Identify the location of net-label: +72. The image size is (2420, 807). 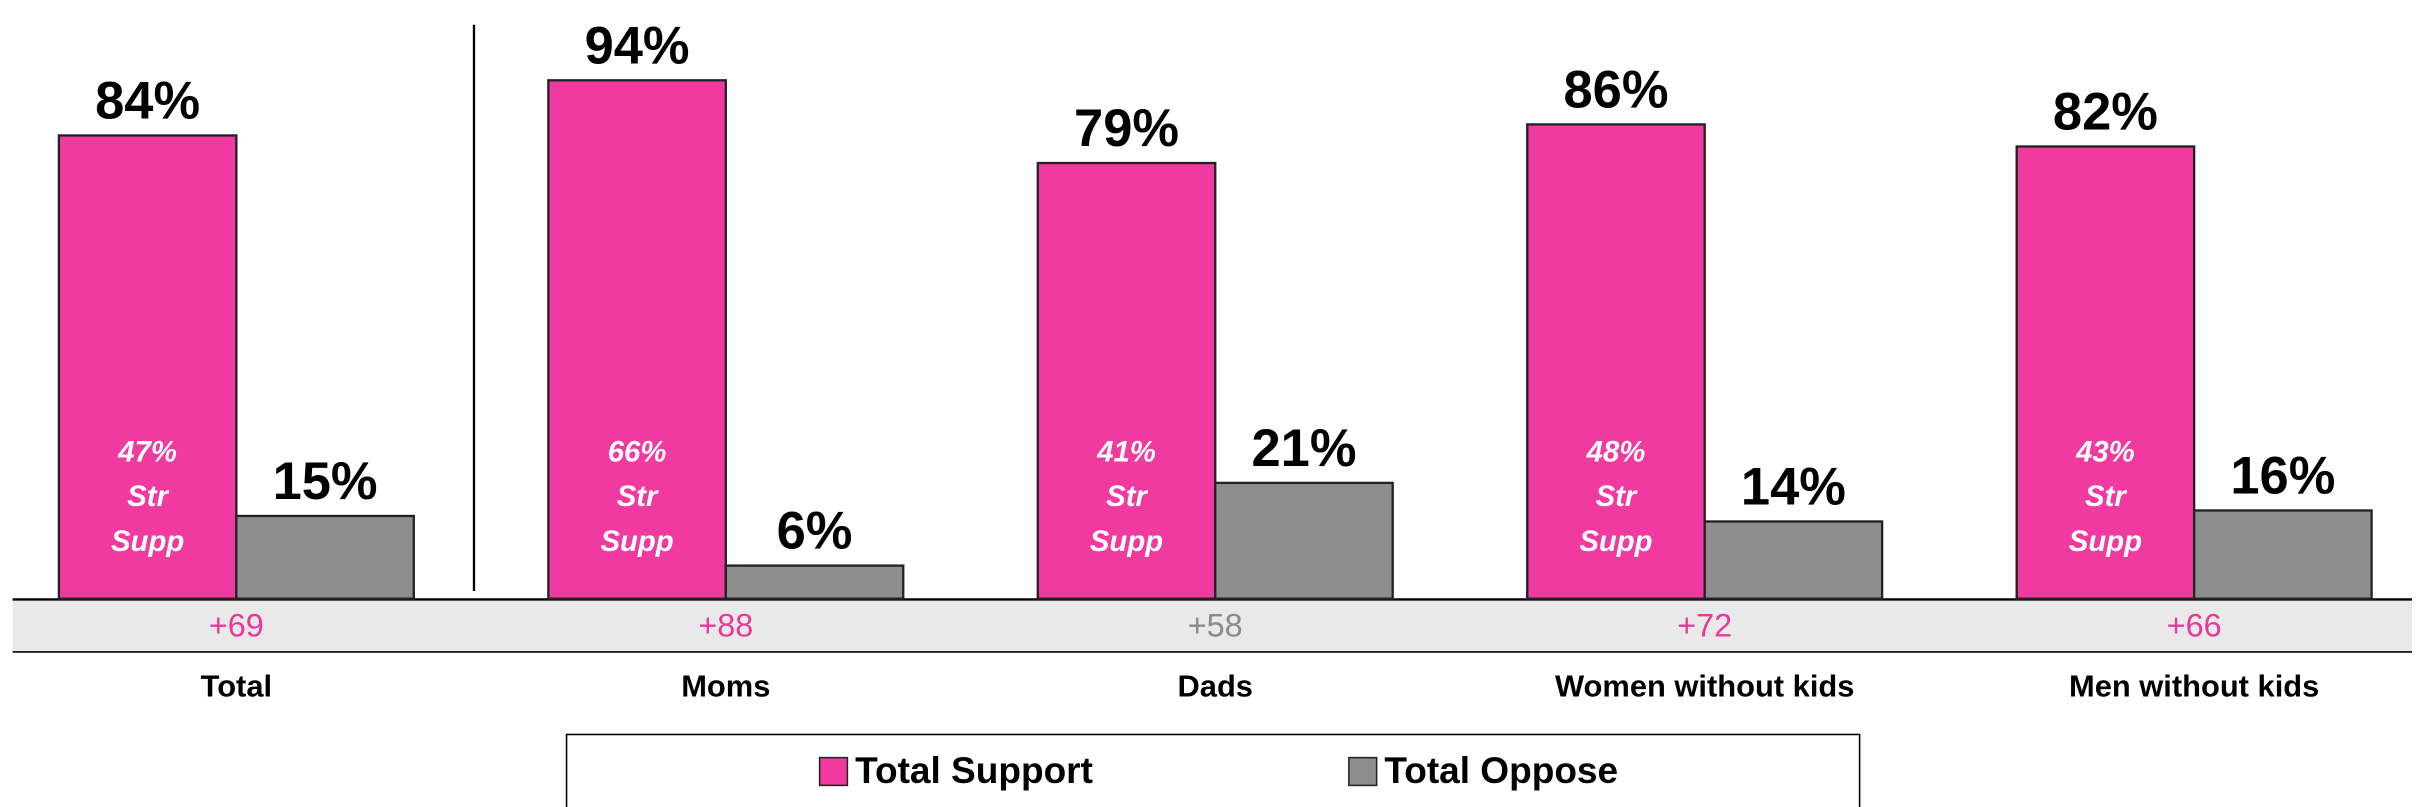
(1704, 626).